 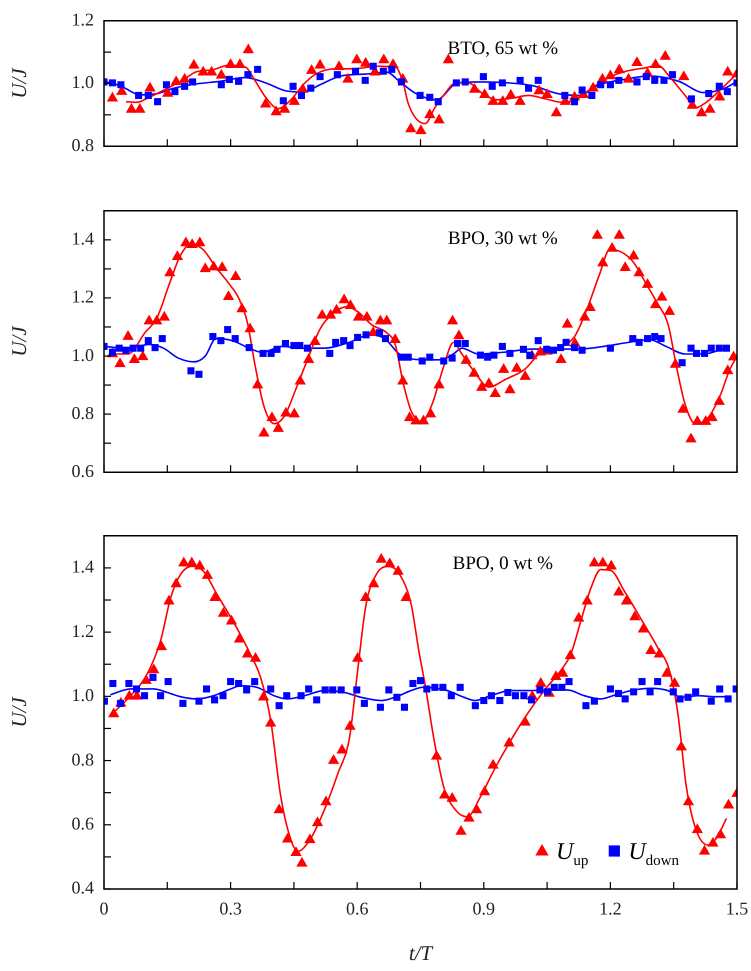 What do you see at coordinates (484, 908) in the screenshot?
I see `x-tick-label: 0.9` at bounding box center [484, 908].